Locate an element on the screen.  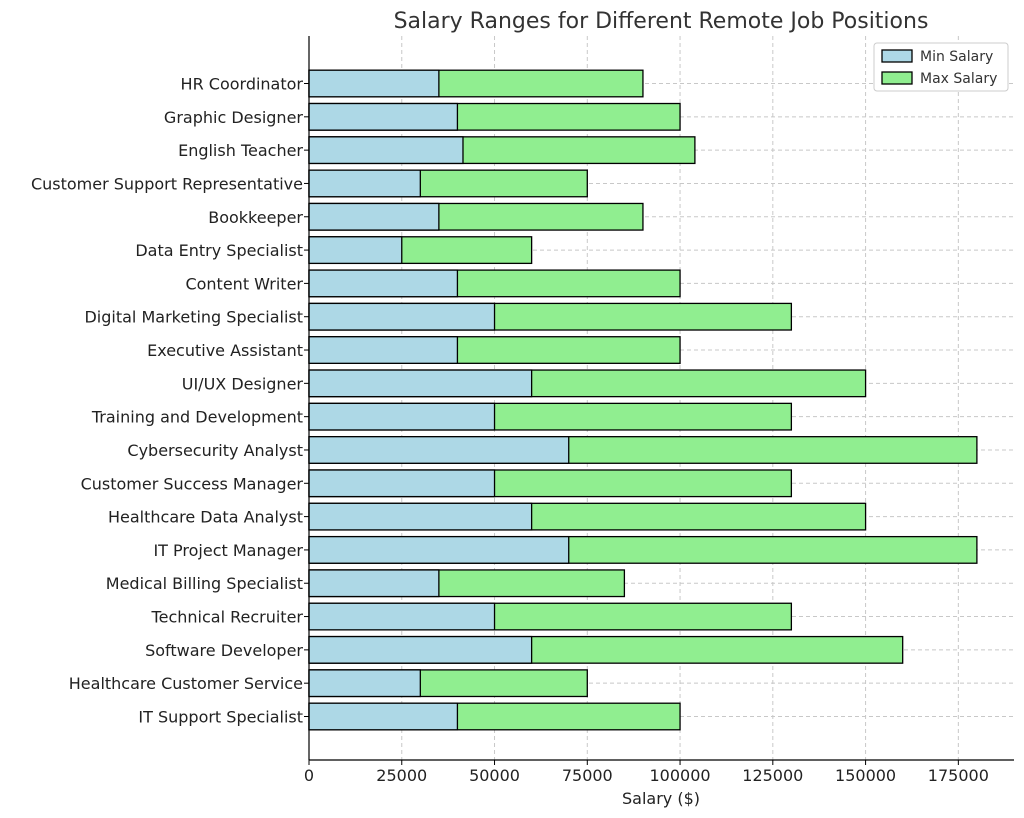
y-tick-label: Healthcare Customer Service is located at coordinates (186, 683).